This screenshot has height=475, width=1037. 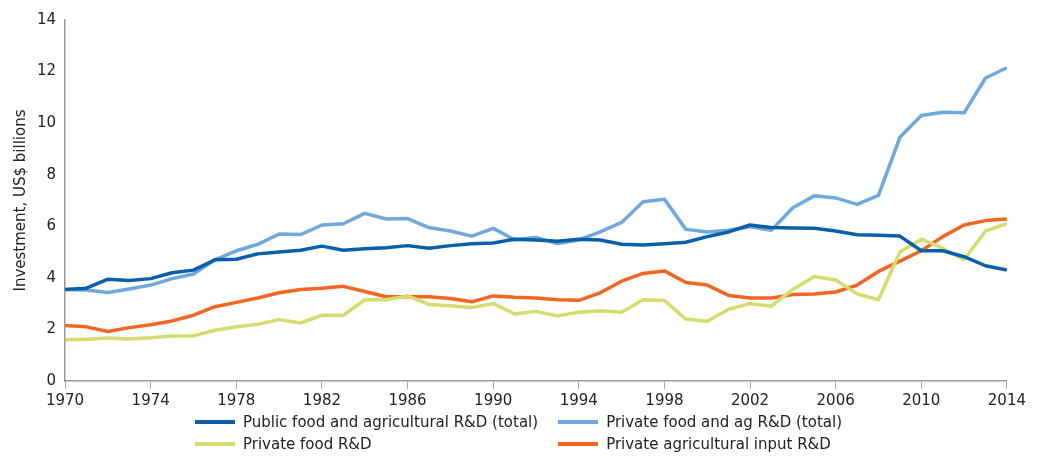 What do you see at coordinates (407, 399) in the screenshot?
I see `x-tick-label: 1986` at bounding box center [407, 399].